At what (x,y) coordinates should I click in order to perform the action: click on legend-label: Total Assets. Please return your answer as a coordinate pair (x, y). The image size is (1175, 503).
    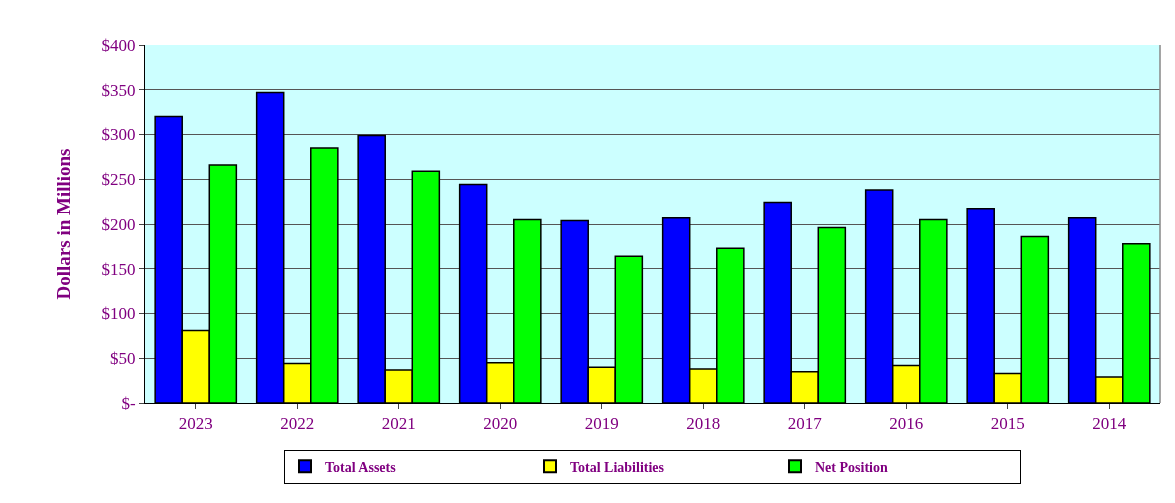
    Looking at the image, I should click on (361, 467).